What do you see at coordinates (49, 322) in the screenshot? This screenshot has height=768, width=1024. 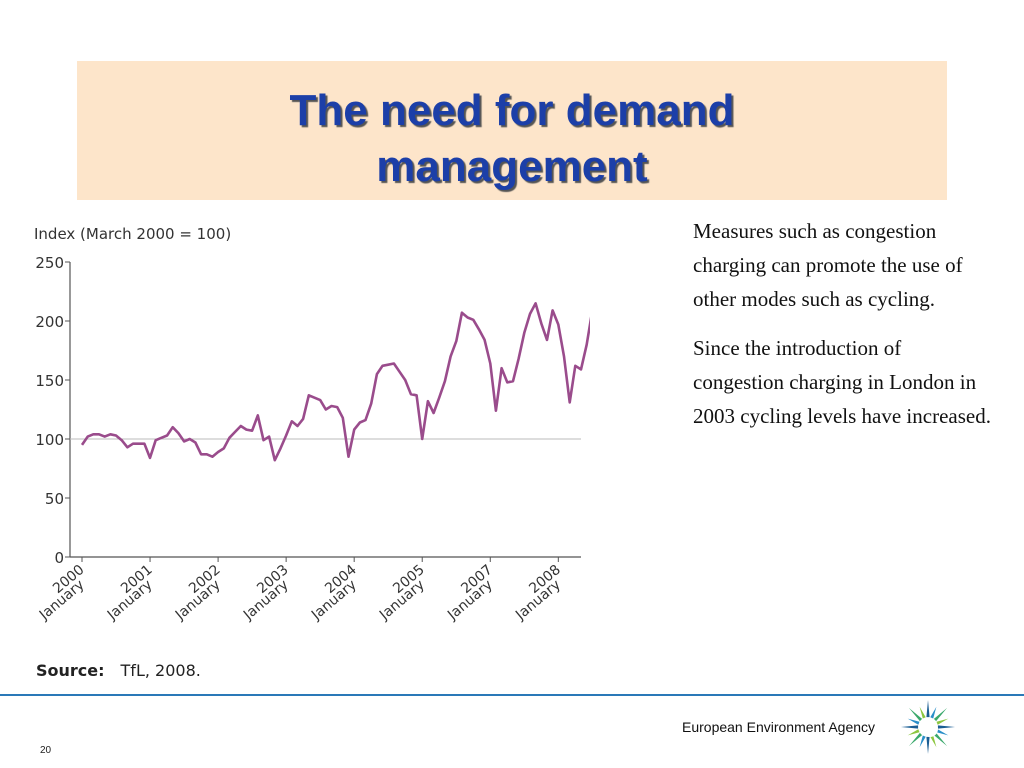 I see `y-tick-label: 200` at bounding box center [49, 322].